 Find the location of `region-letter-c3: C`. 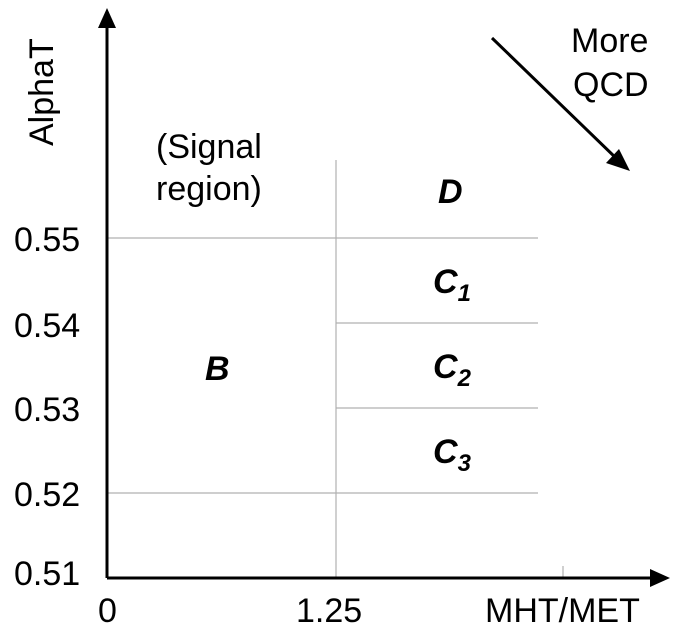

region-letter-c3: C is located at coordinates (445, 452).